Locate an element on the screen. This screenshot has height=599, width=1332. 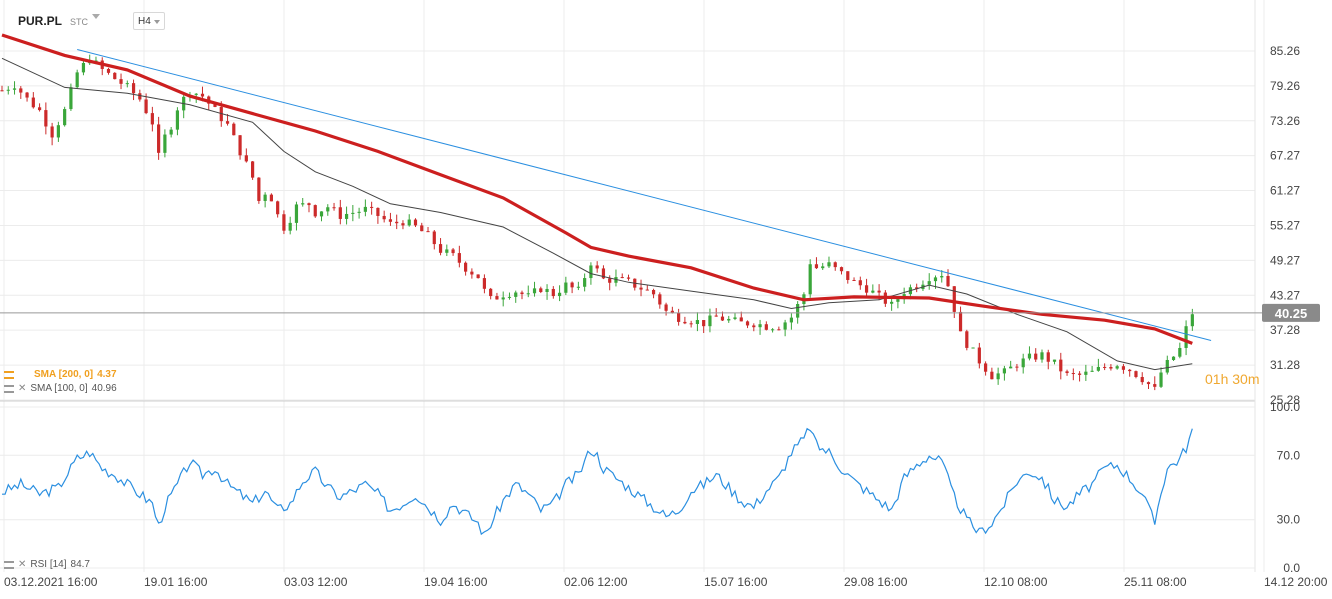
rsi-y-tick-label: 70.0 is located at coordinates (1289, 455).